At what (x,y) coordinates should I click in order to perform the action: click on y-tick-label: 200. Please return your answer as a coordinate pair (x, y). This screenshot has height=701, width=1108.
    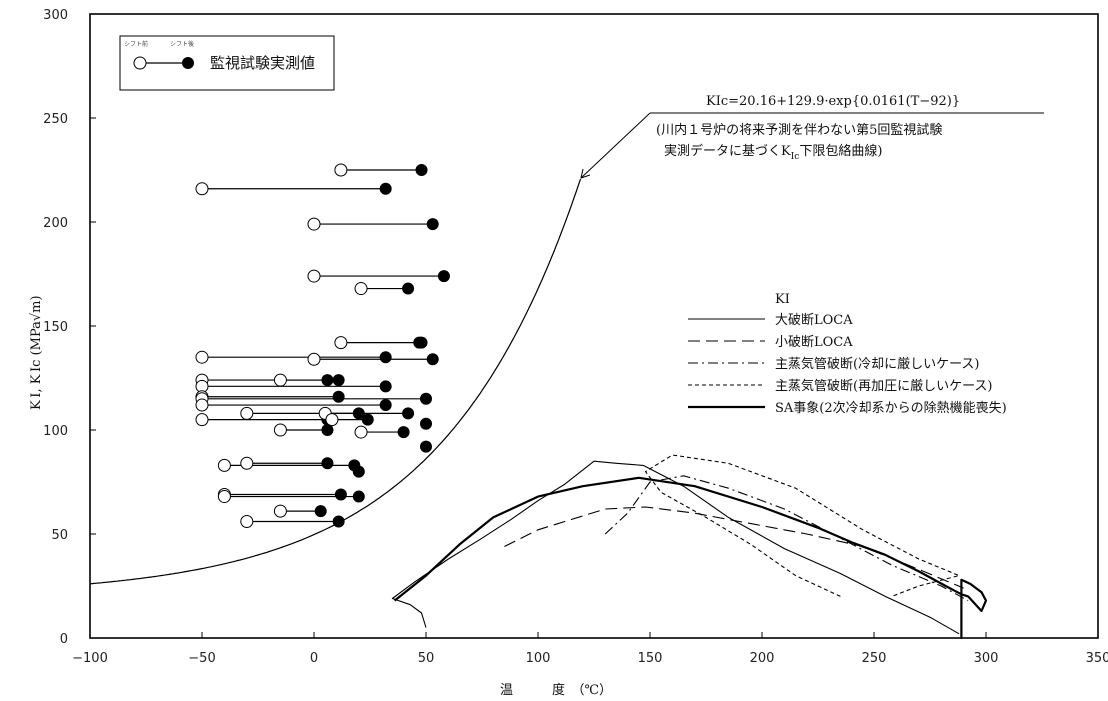
    Looking at the image, I should click on (55, 223).